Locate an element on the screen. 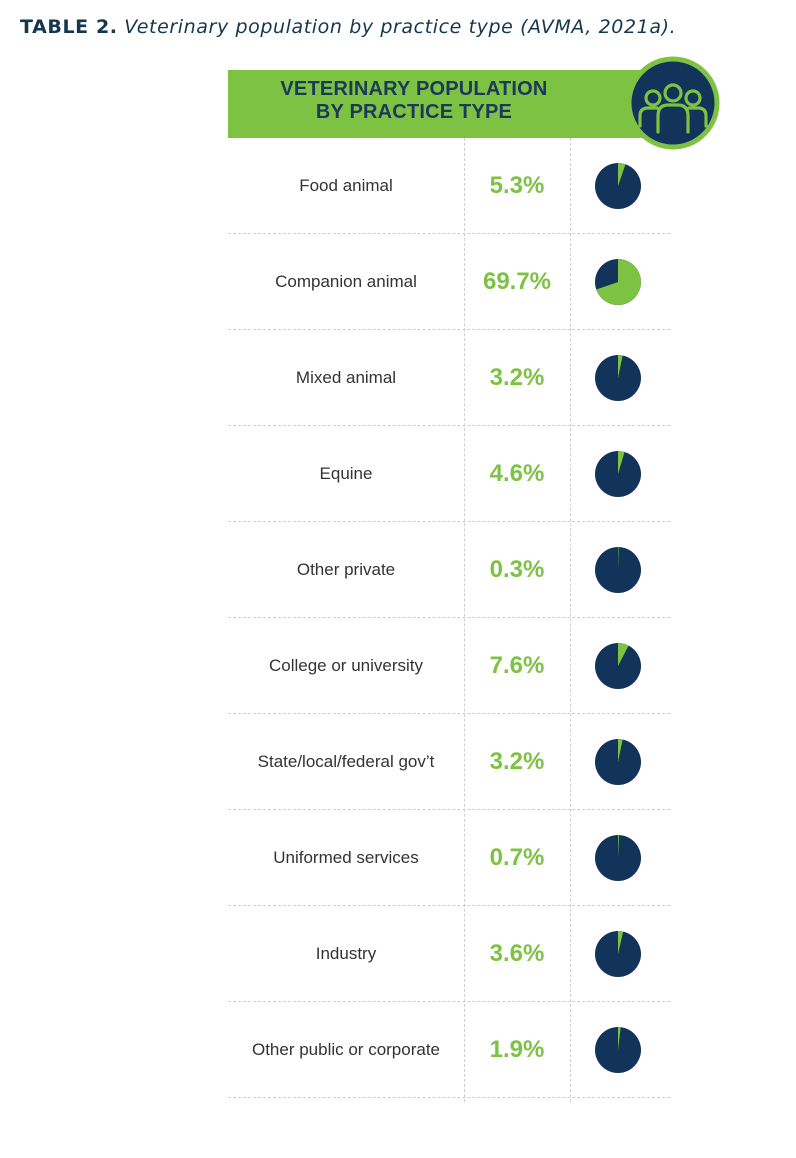 This screenshot has width=796, height=1158. row-percentage: 69.7% is located at coordinates (517, 281).